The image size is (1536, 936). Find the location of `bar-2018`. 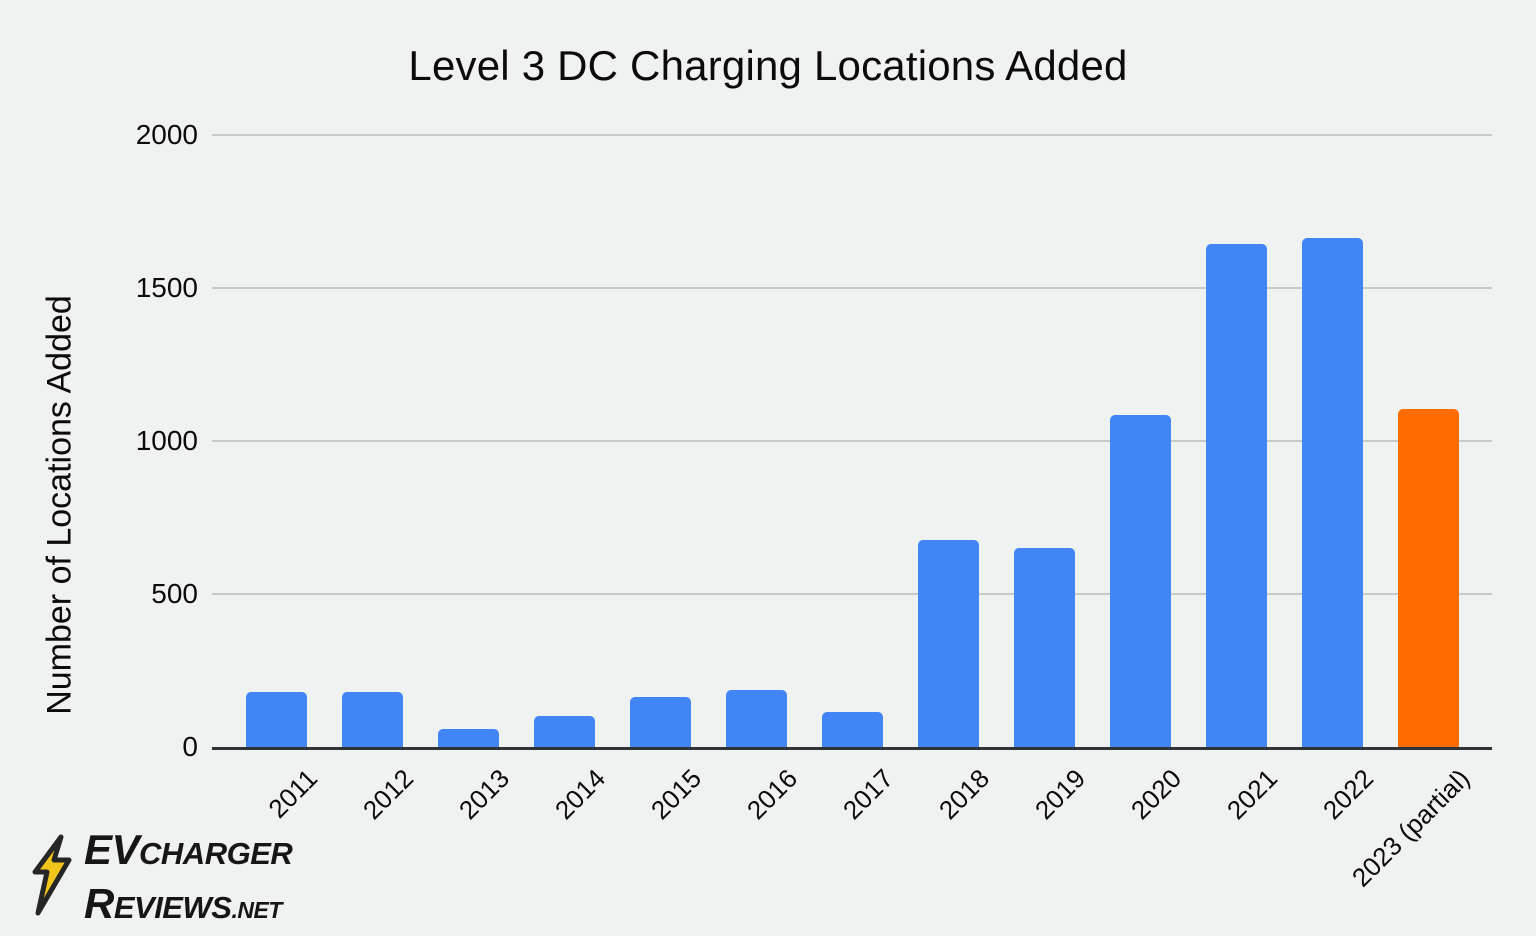

bar-2018 is located at coordinates (948, 643).